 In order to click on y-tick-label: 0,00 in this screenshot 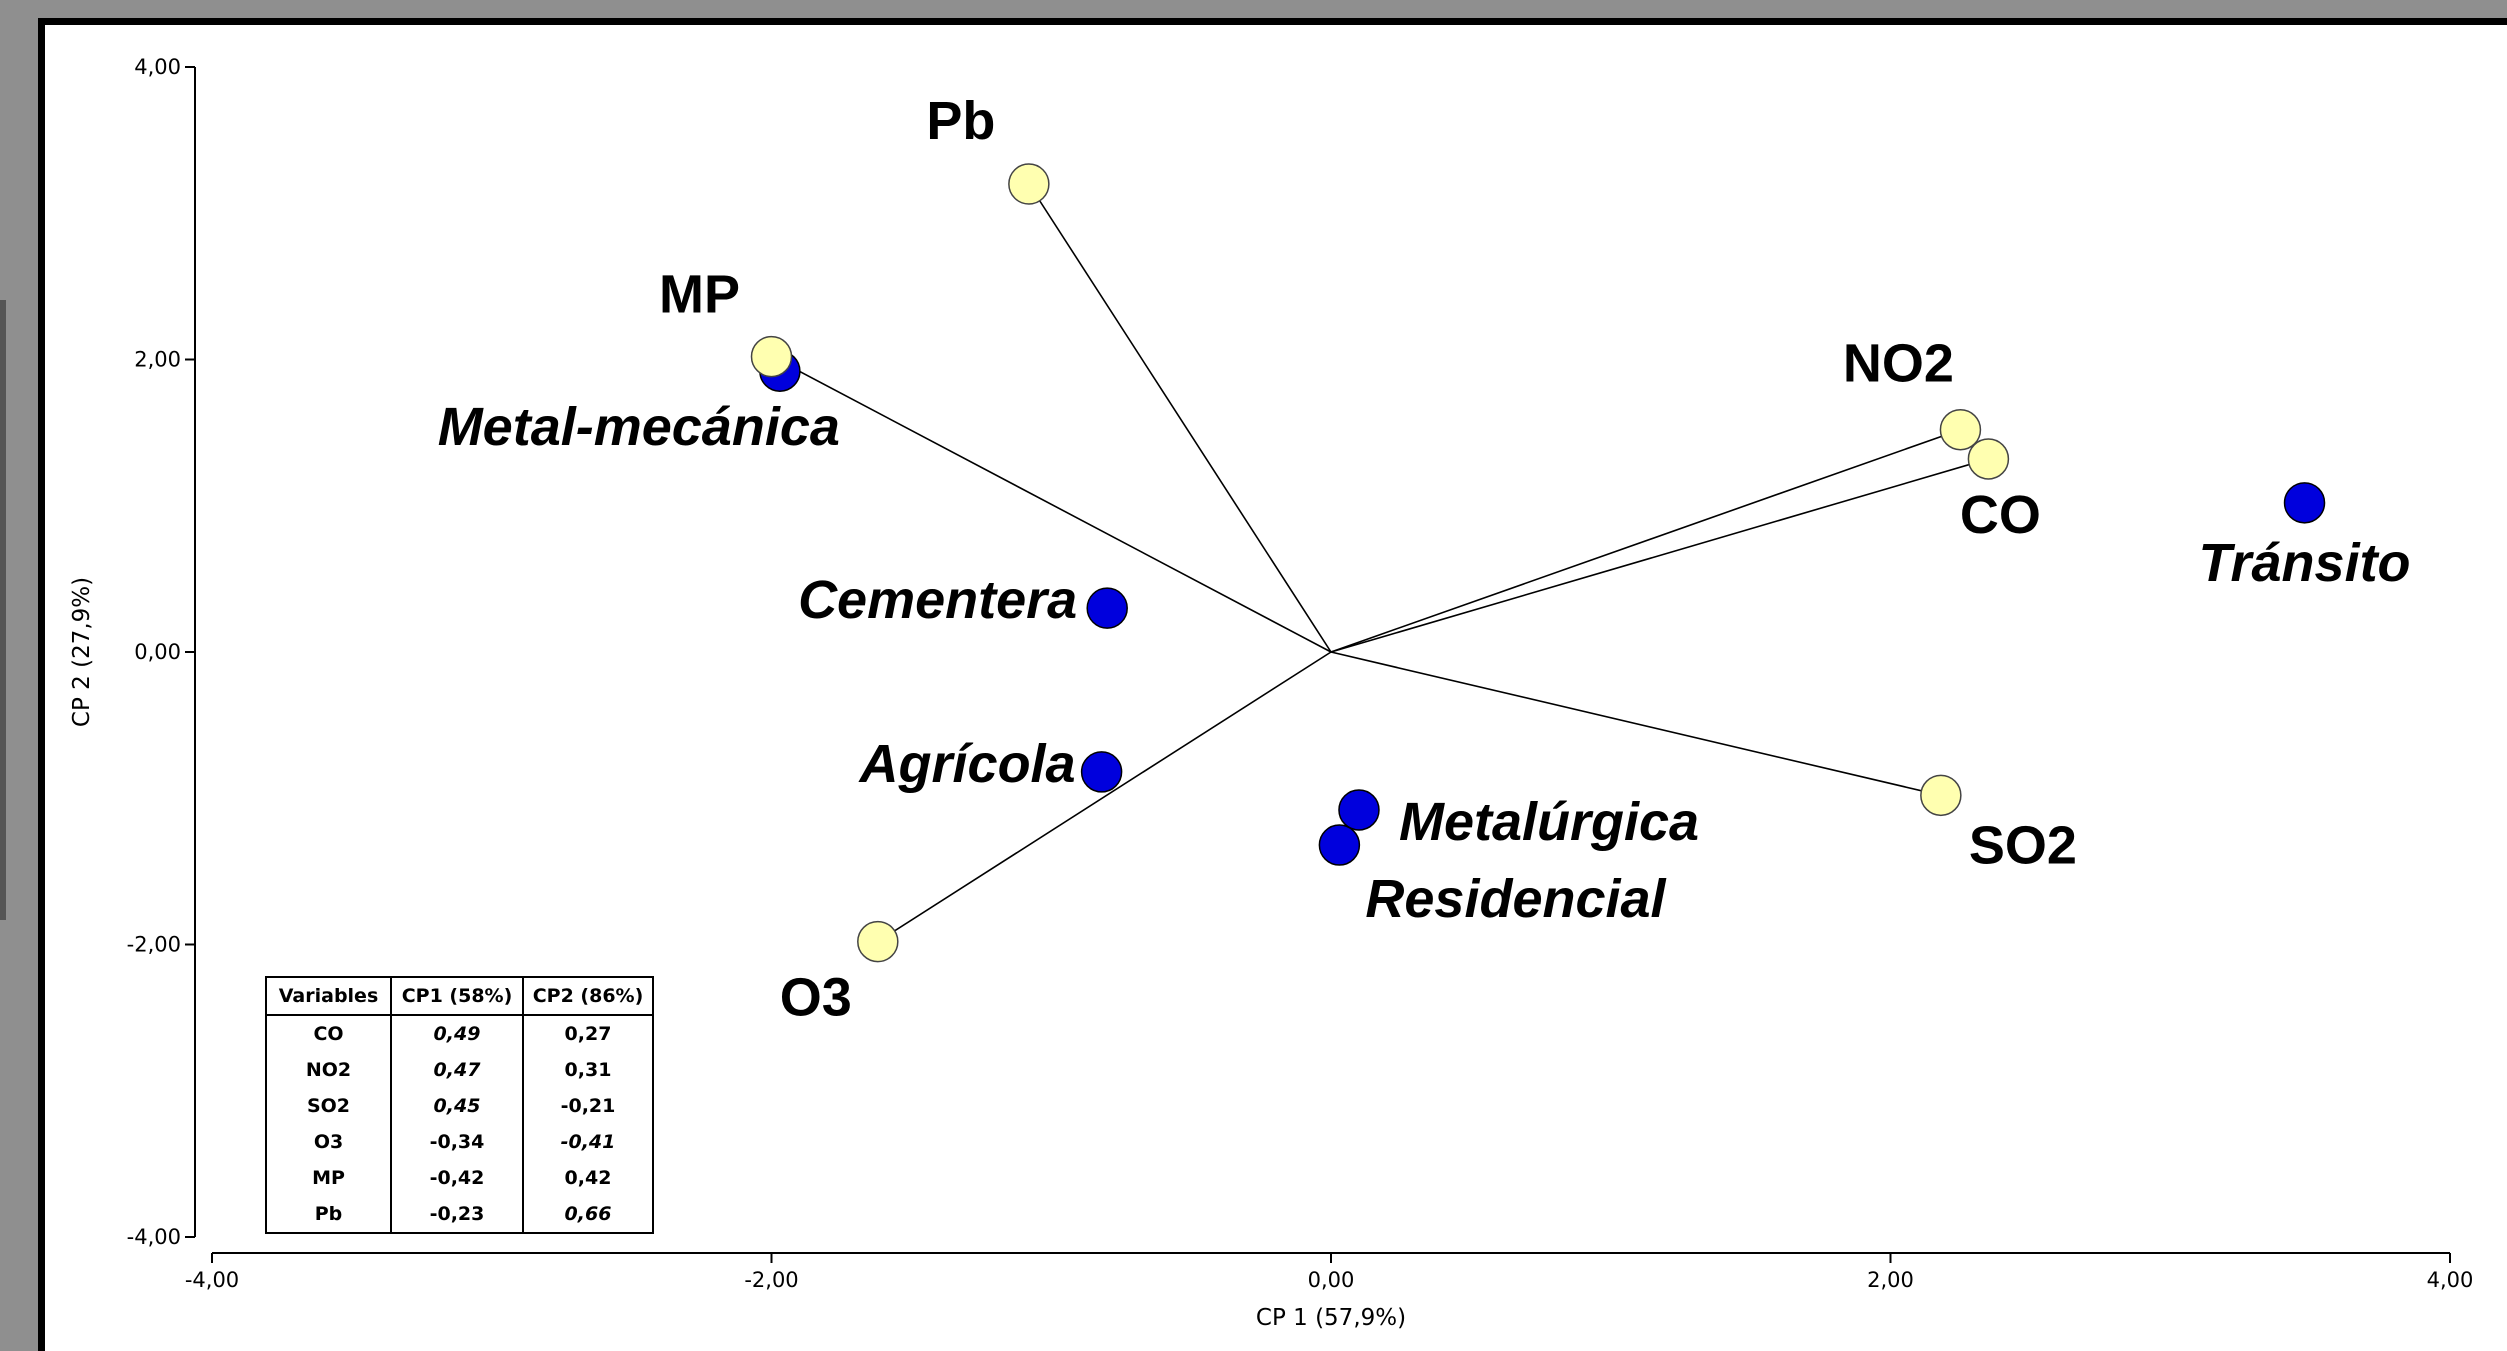, I will do `click(157, 652)`.